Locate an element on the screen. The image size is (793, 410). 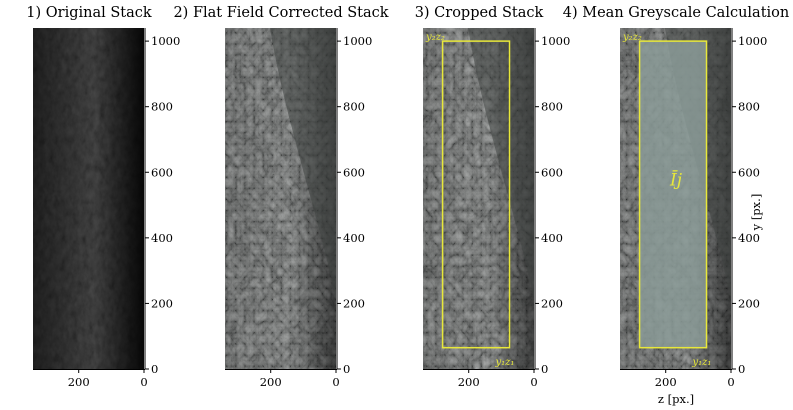
y-axis-label: y [px.] is located at coordinates (756, 213).